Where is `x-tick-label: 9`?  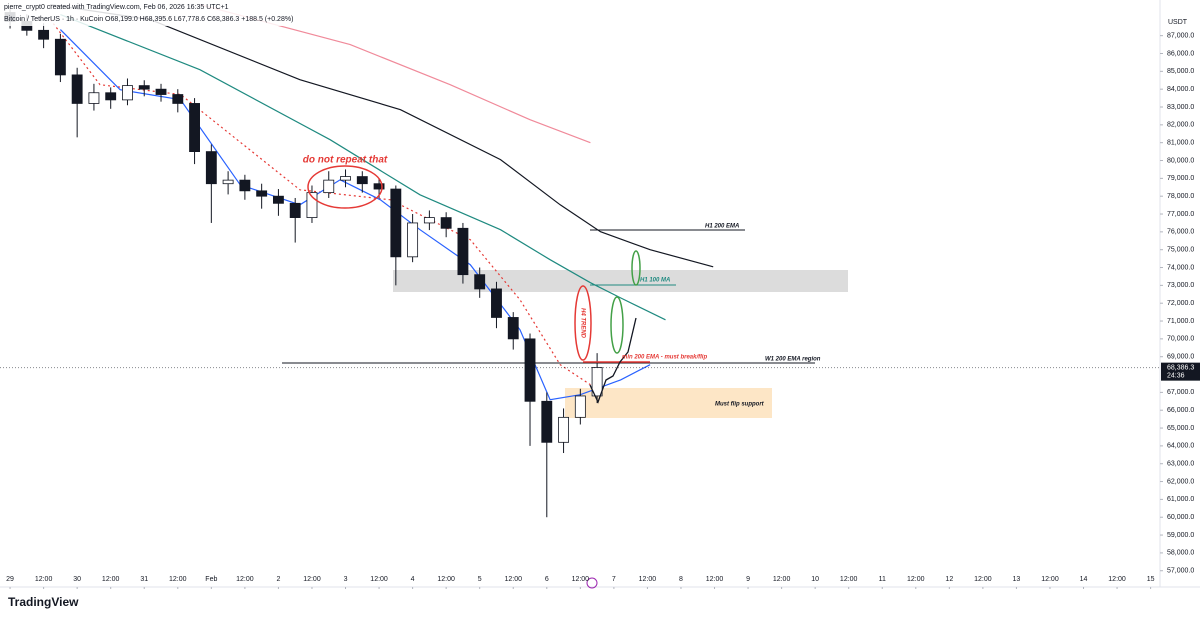 x-tick-label: 9 is located at coordinates (748, 579).